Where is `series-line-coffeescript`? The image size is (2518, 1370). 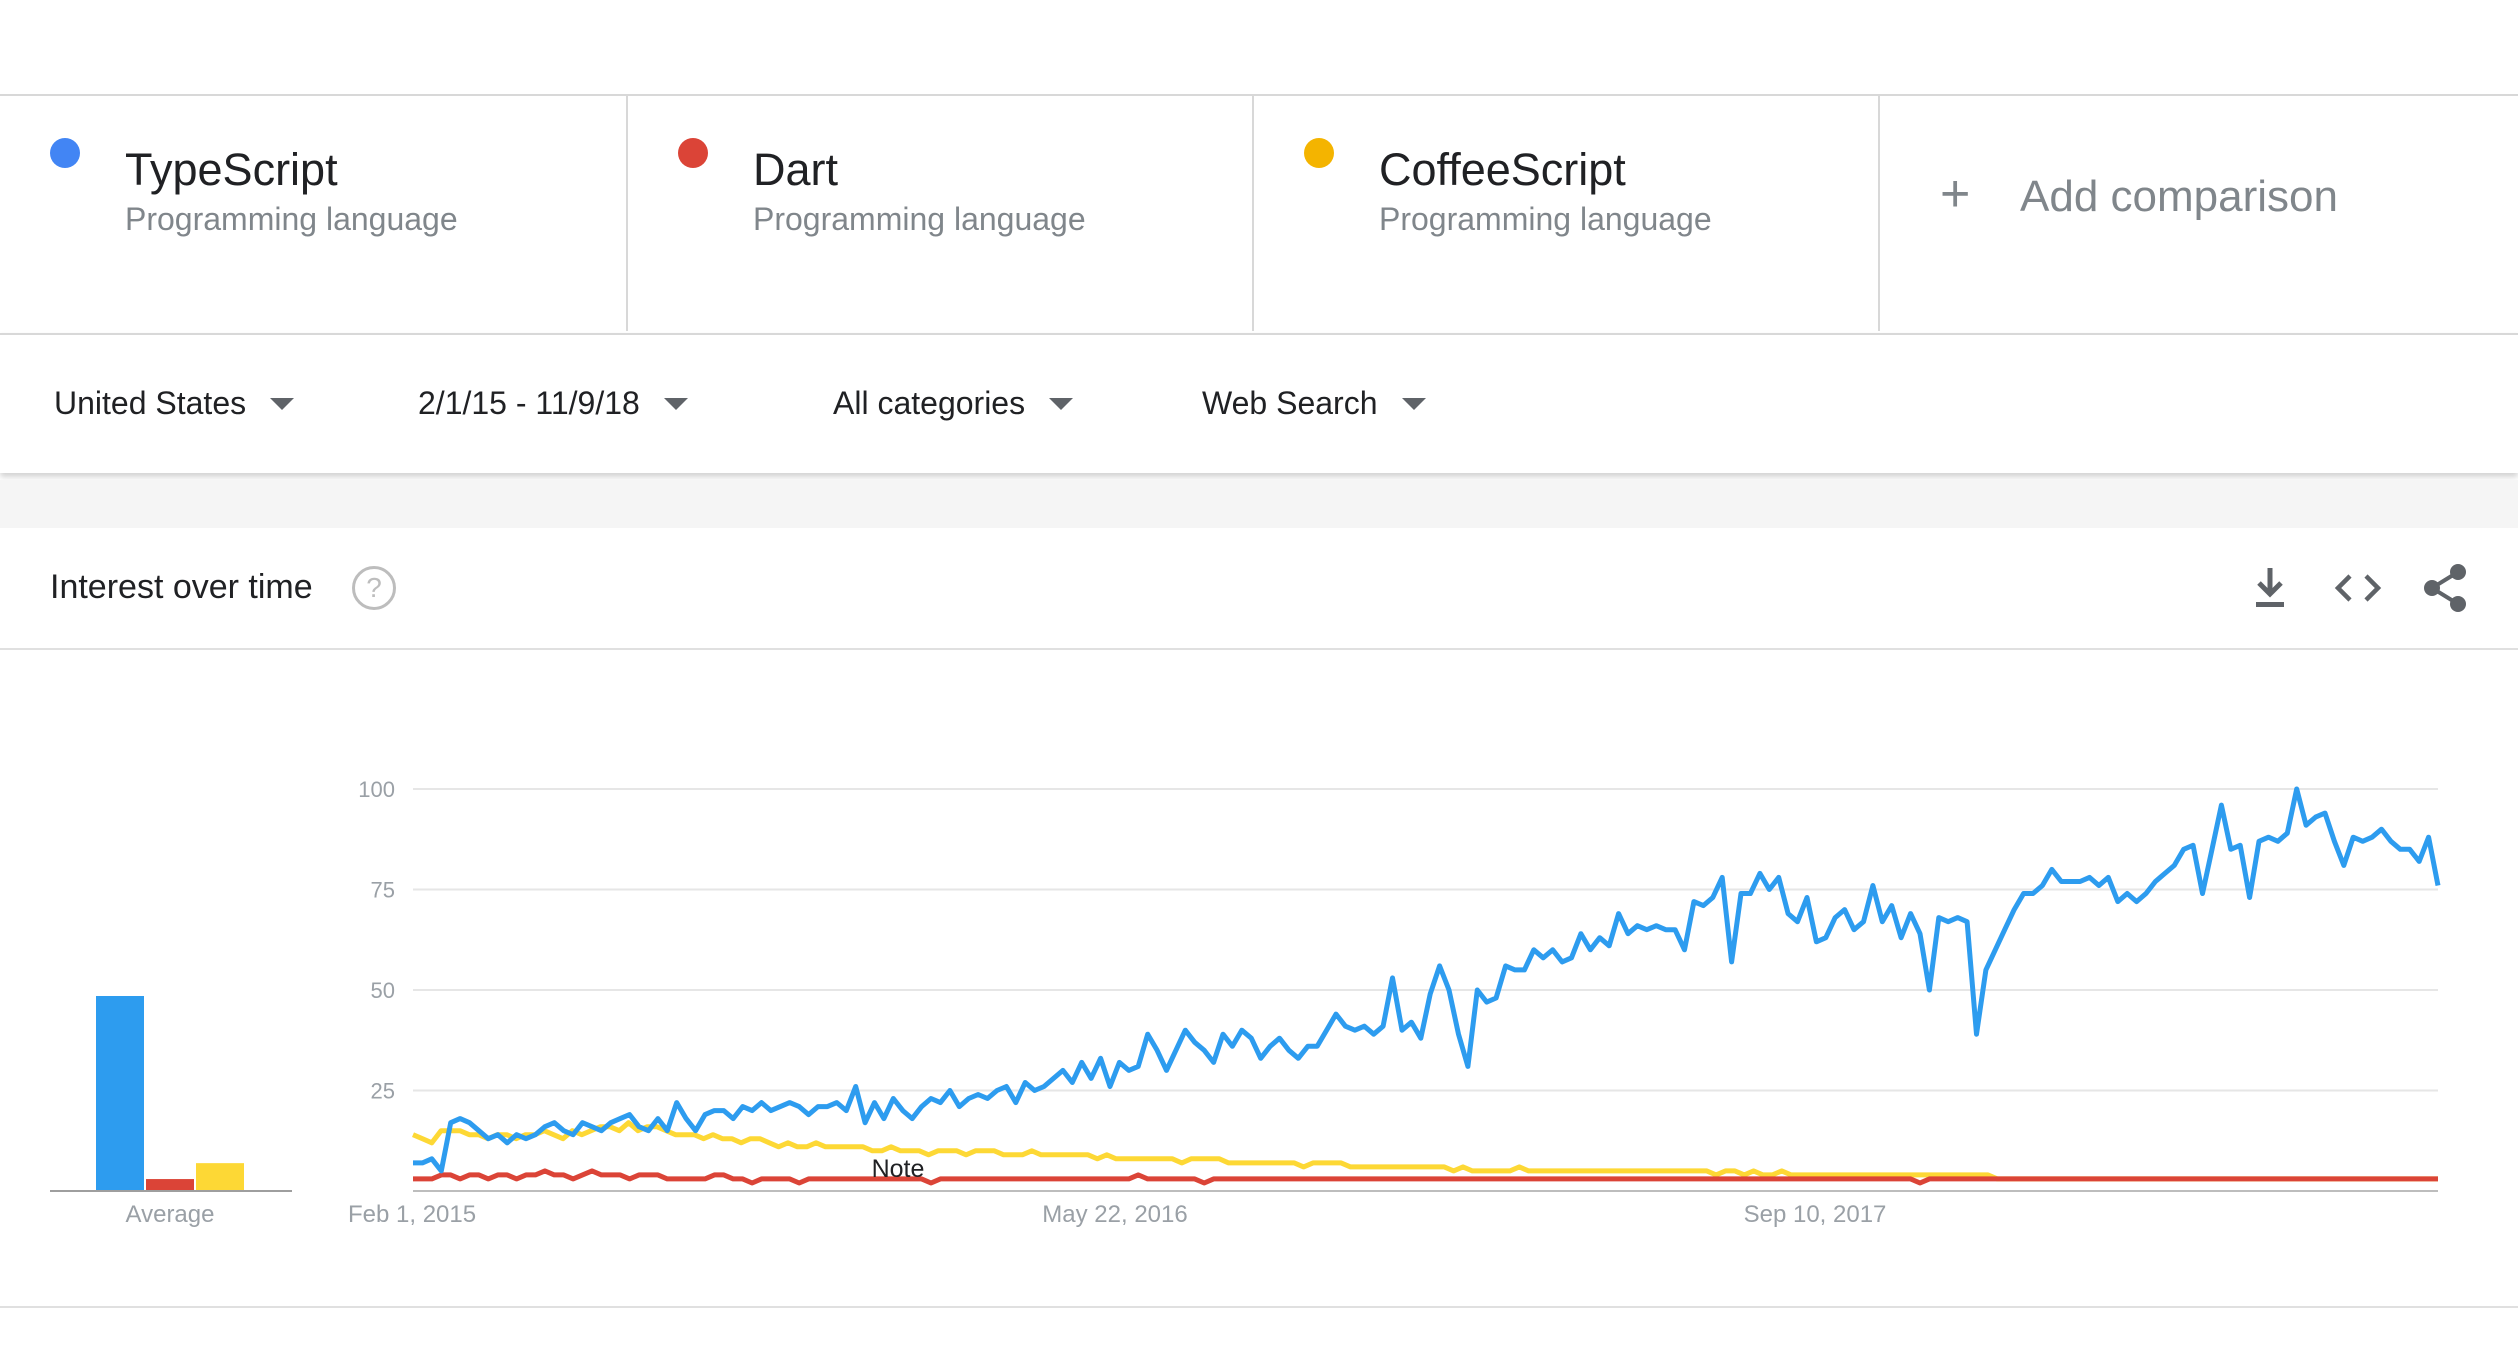 series-line-coffeescript is located at coordinates (1425, 1151).